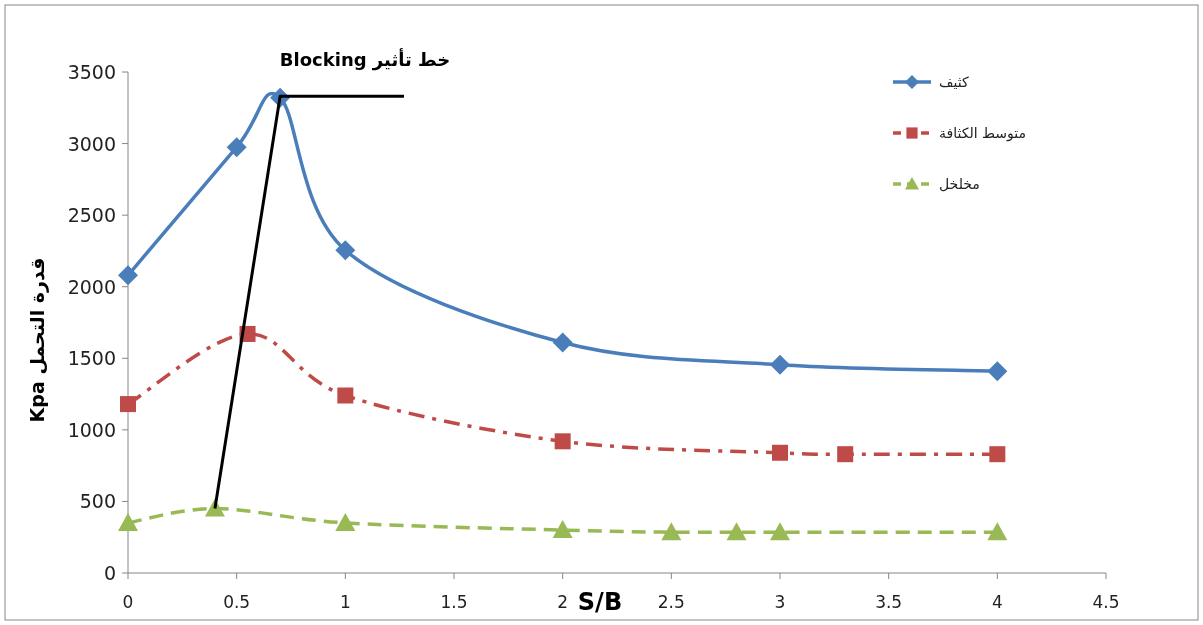  Describe the element at coordinates (1106, 602) in the screenshot. I see `x-tick-label: 4.5` at that location.